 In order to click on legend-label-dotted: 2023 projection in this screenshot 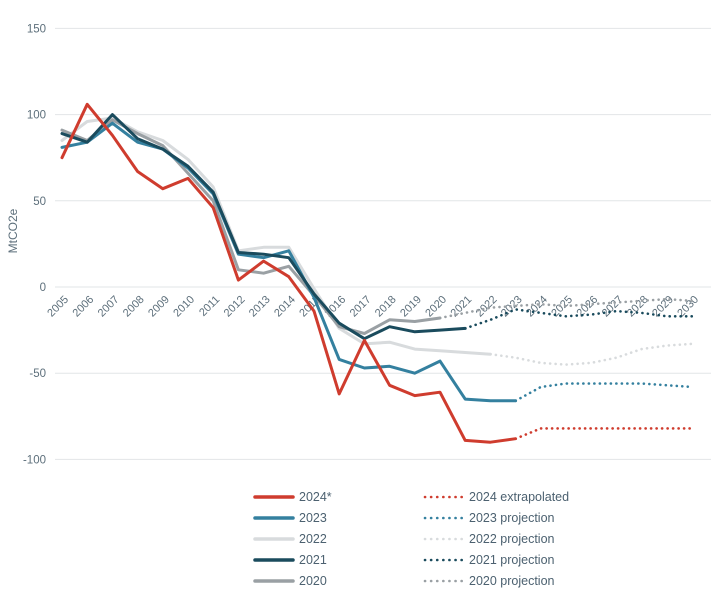, I will do `click(512, 517)`.